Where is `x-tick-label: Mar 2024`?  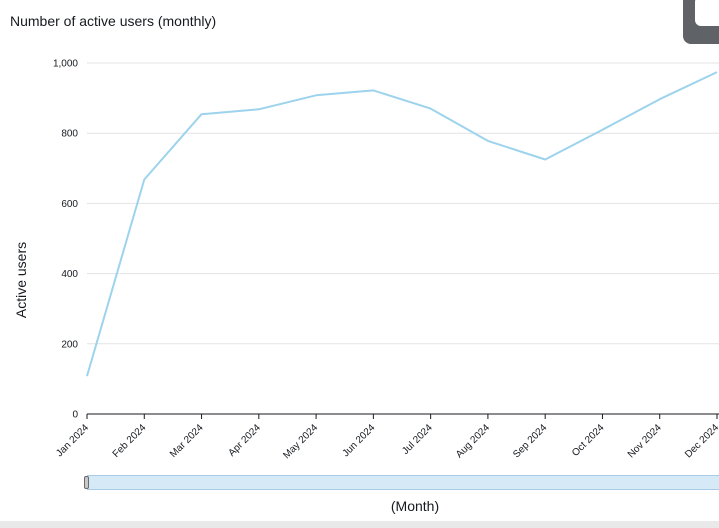 x-tick-label: Mar 2024 is located at coordinates (187, 441).